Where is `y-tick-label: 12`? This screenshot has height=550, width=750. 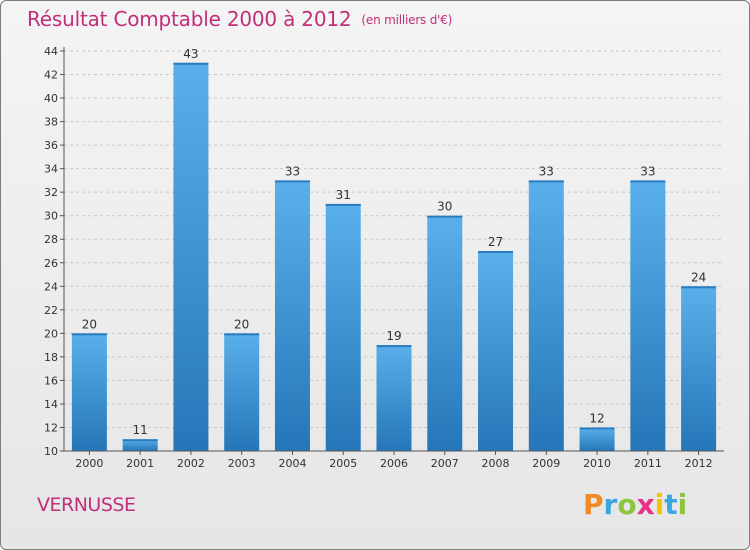 y-tick-label: 12 is located at coordinates (51, 427).